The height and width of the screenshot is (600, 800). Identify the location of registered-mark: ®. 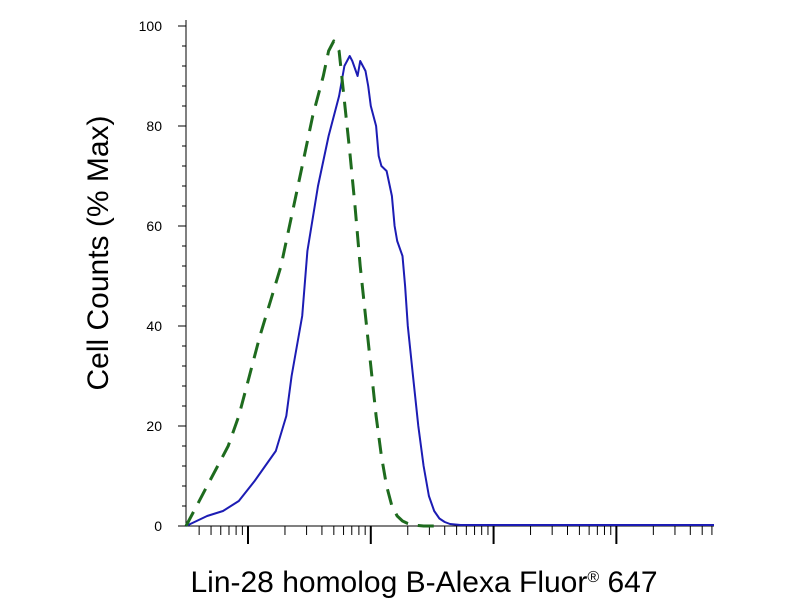
(593, 577).